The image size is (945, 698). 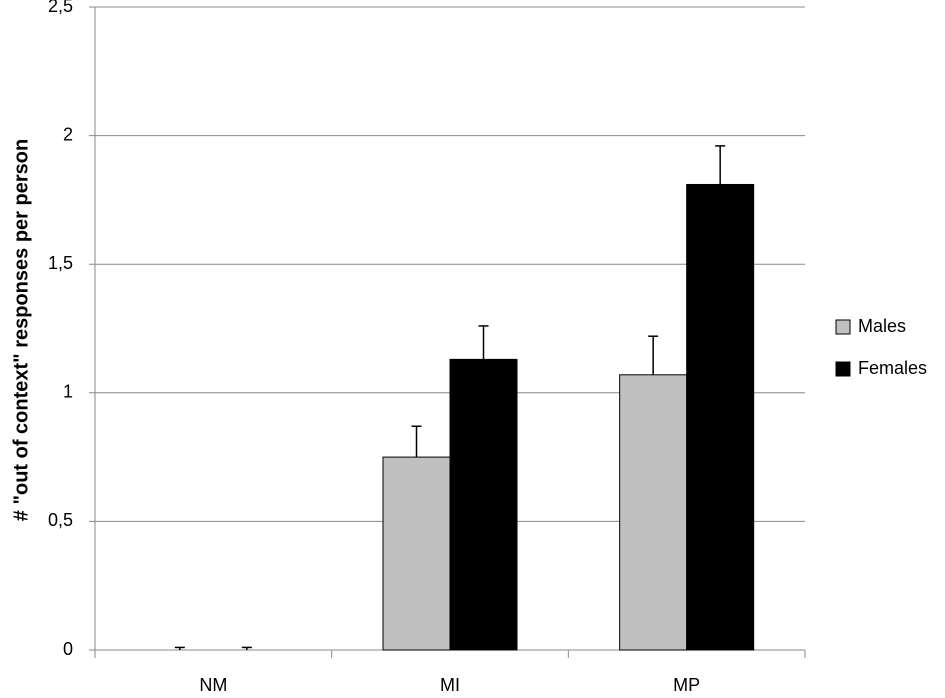 What do you see at coordinates (686, 685) in the screenshot?
I see `x-tick-label: MP` at bounding box center [686, 685].